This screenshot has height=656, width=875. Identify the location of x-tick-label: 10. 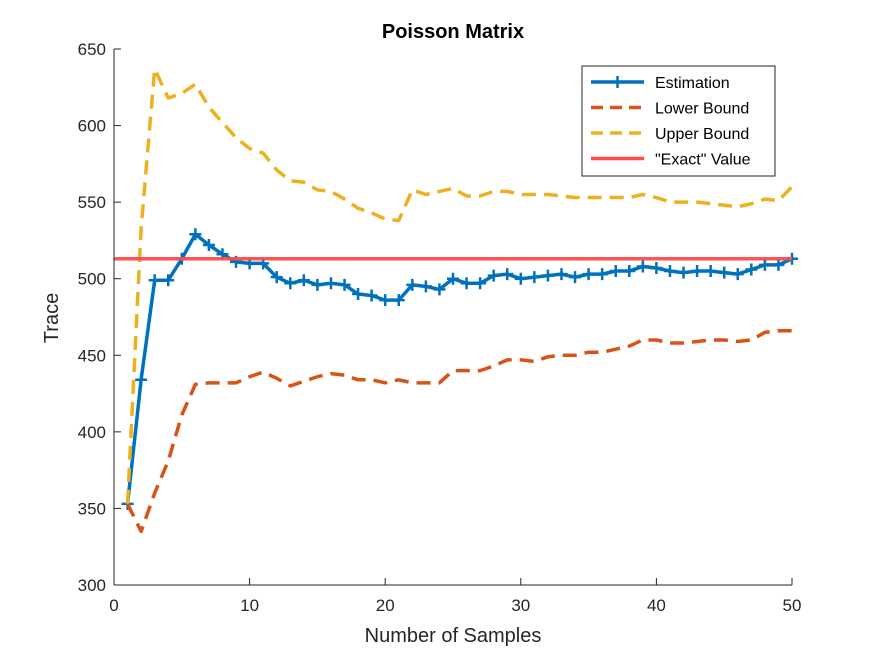
(249, 605).